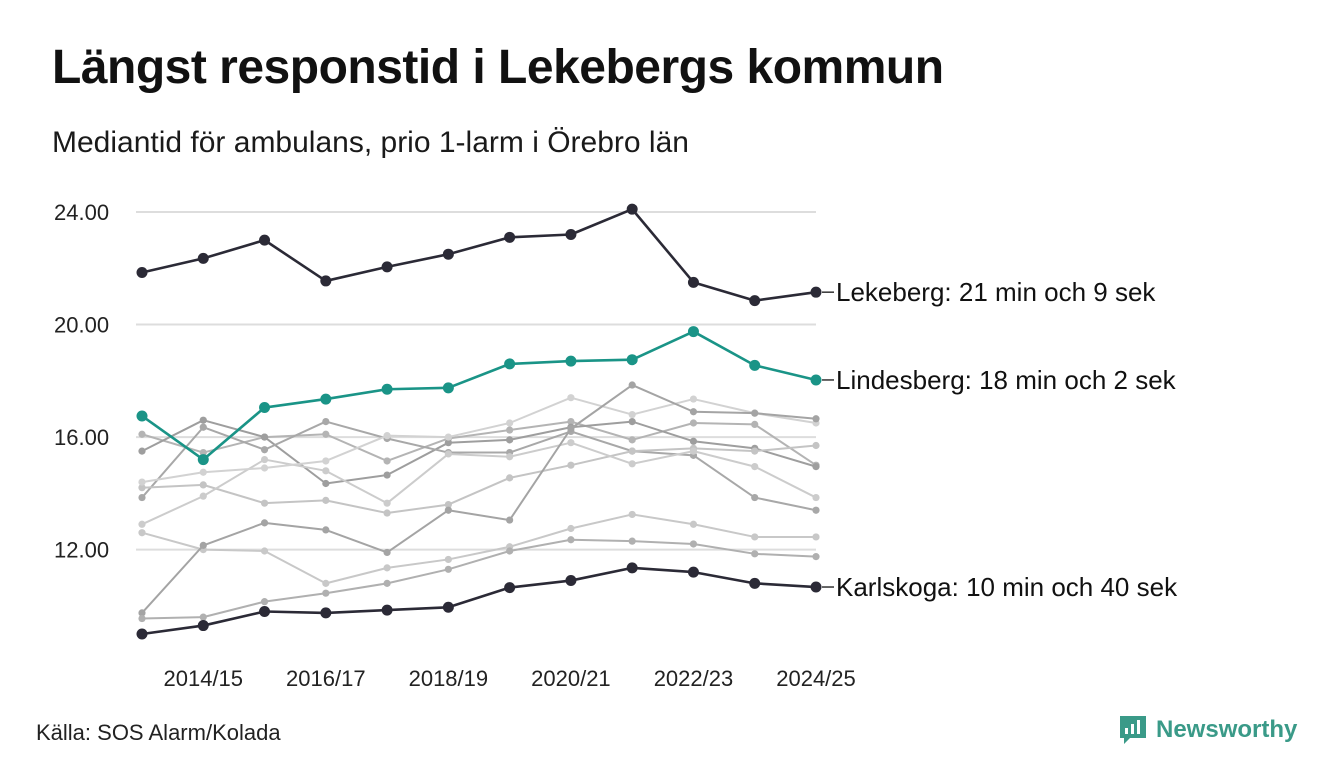 The height and width of the screenshot is (780, 1340). What do you see at coordinates (694, 678) in the screenshot?
I see `x-tick-label: 2022/23` at bounding box center [694, 678].